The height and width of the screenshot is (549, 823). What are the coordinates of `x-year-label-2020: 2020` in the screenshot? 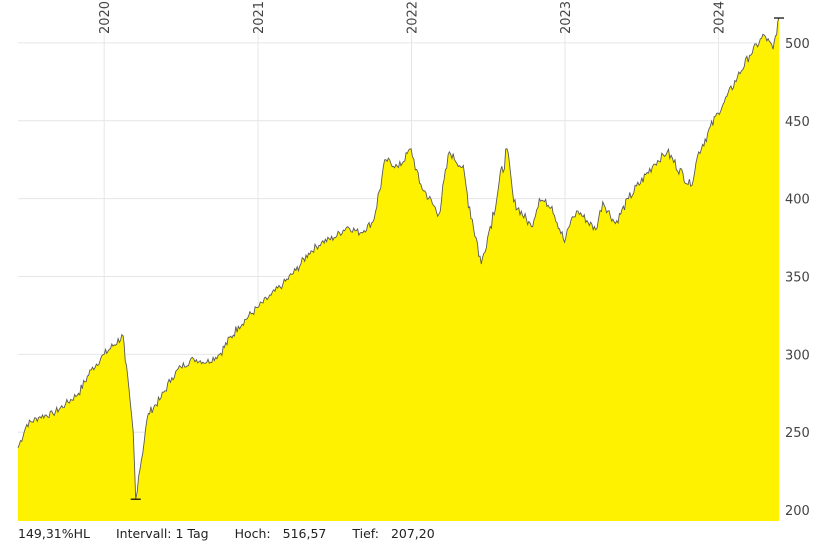 It's located at (105, 17).